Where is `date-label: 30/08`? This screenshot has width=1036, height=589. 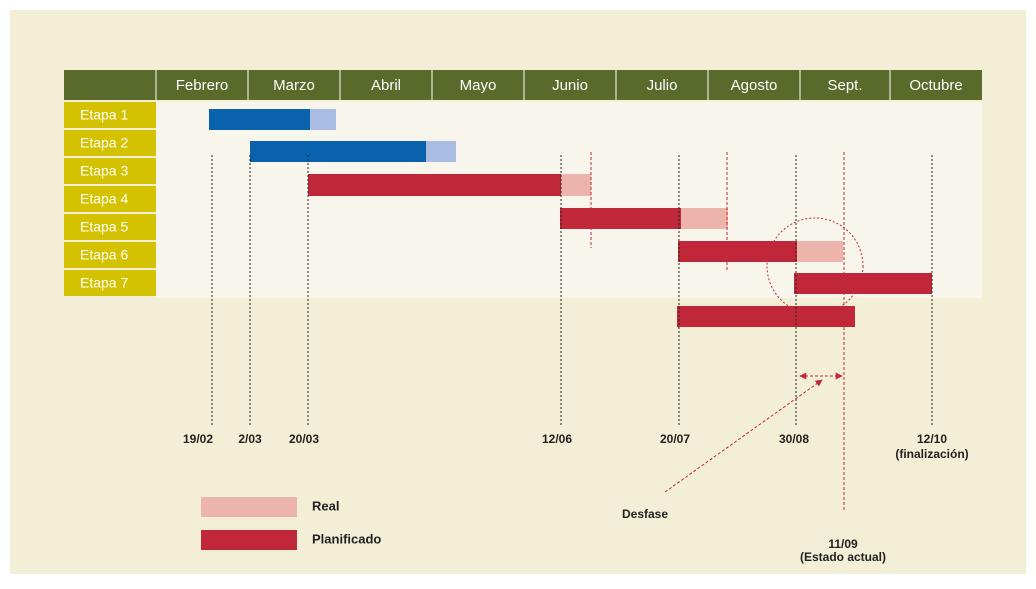
date-label: 30/08 is located at coordinates (794, 439).